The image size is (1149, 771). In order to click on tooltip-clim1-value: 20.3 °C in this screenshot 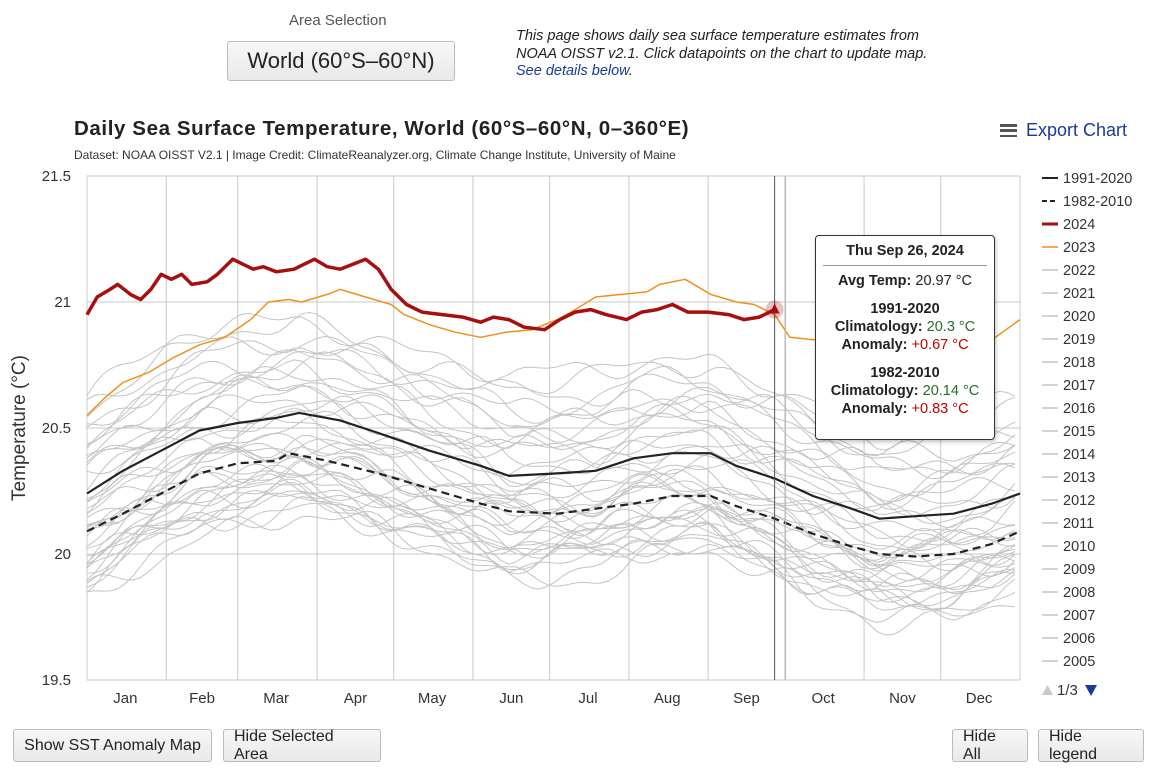, I will do `click(951, 327)`.